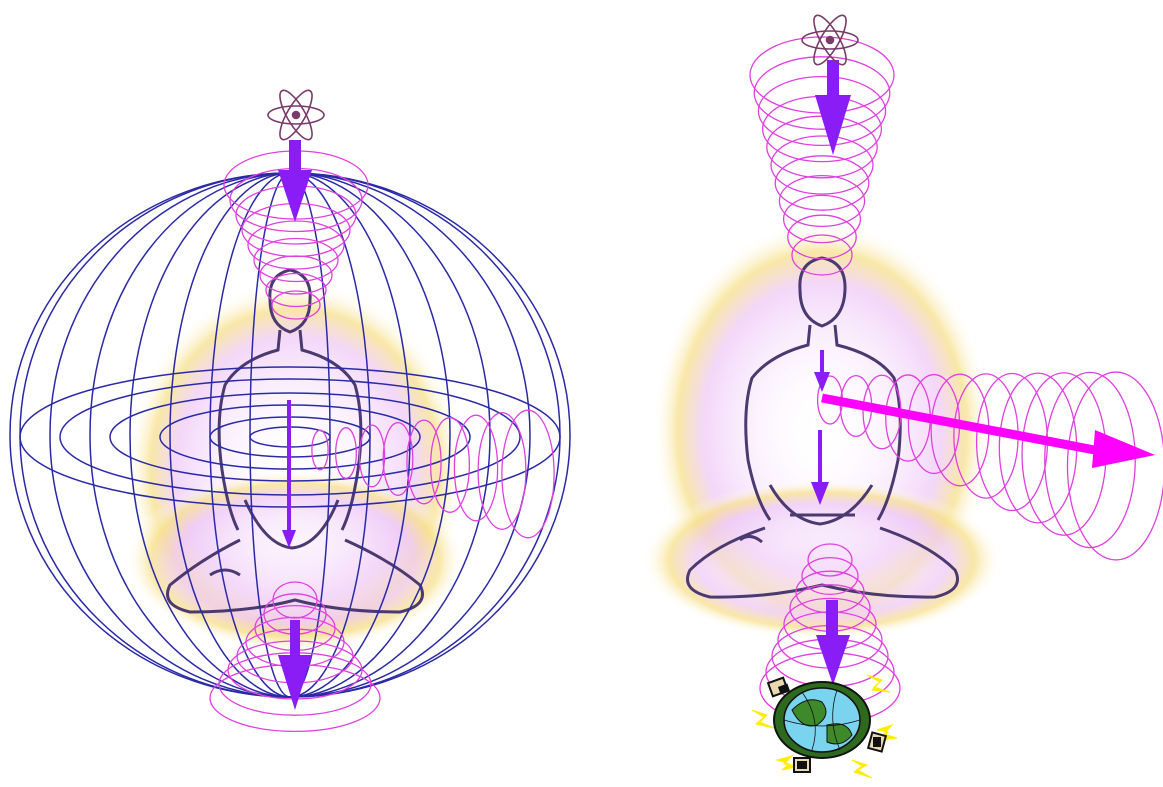 Image resolution: width=1163 pixels, height=787 pixels. What do you see at coordinates (827, 724) in the screenshot?
I see `satellite-icon` at bounding box center [827, 724].